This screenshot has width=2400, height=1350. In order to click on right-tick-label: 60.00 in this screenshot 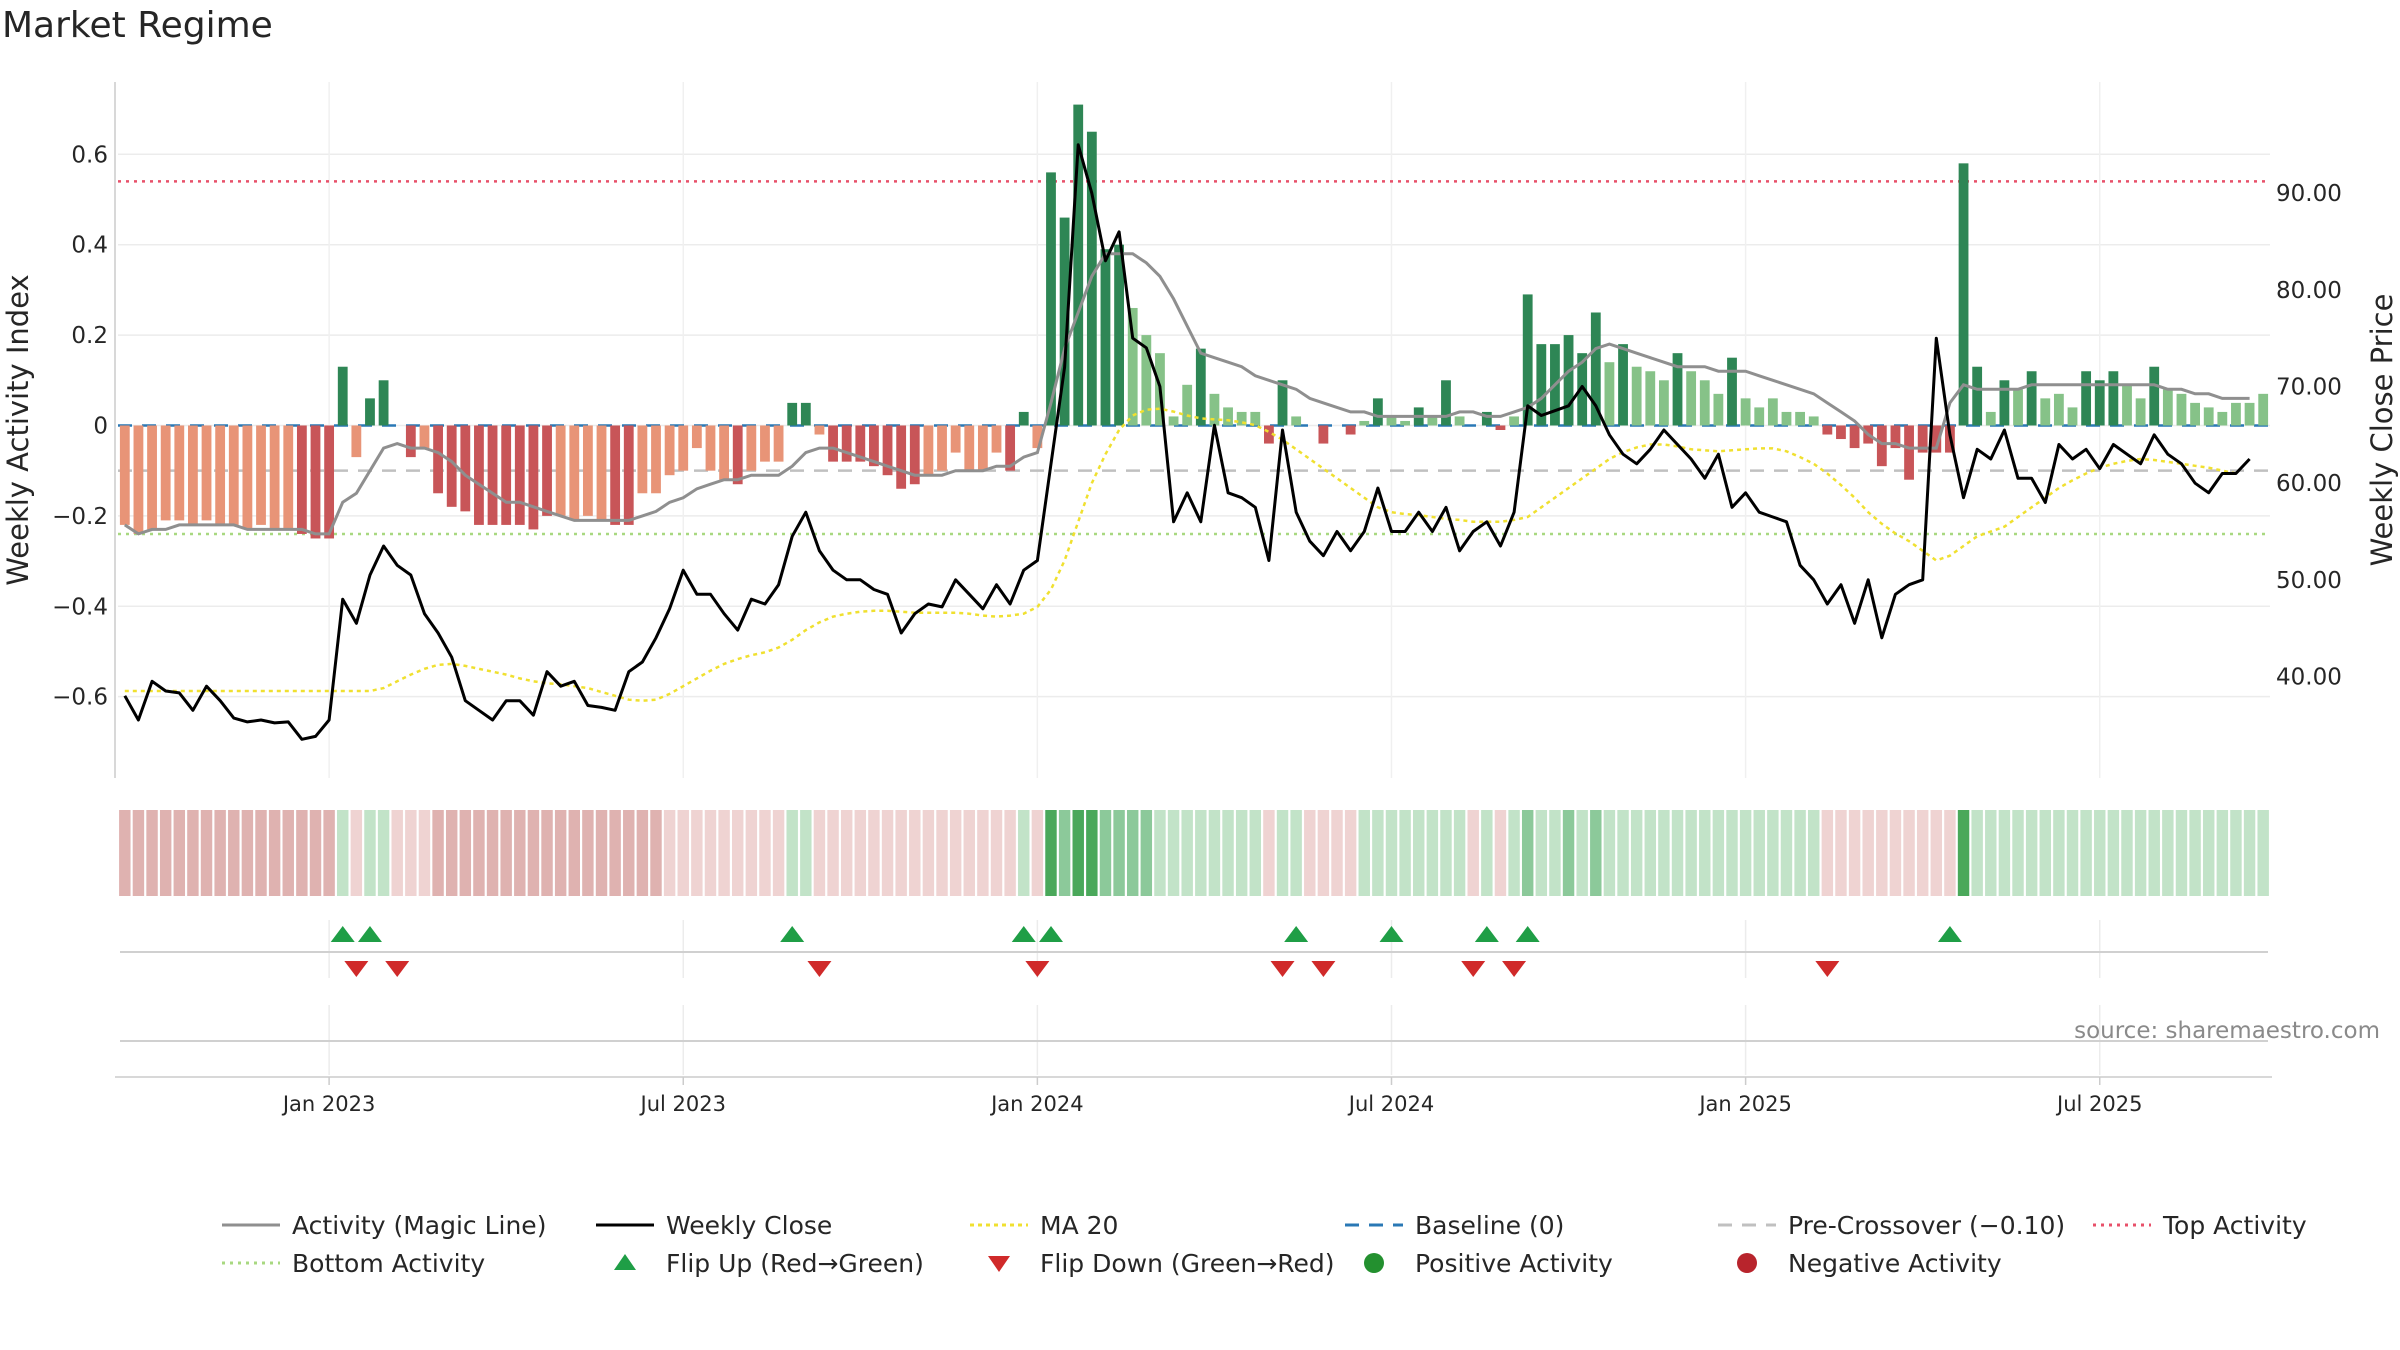, I will do `click(2309, 484)`.